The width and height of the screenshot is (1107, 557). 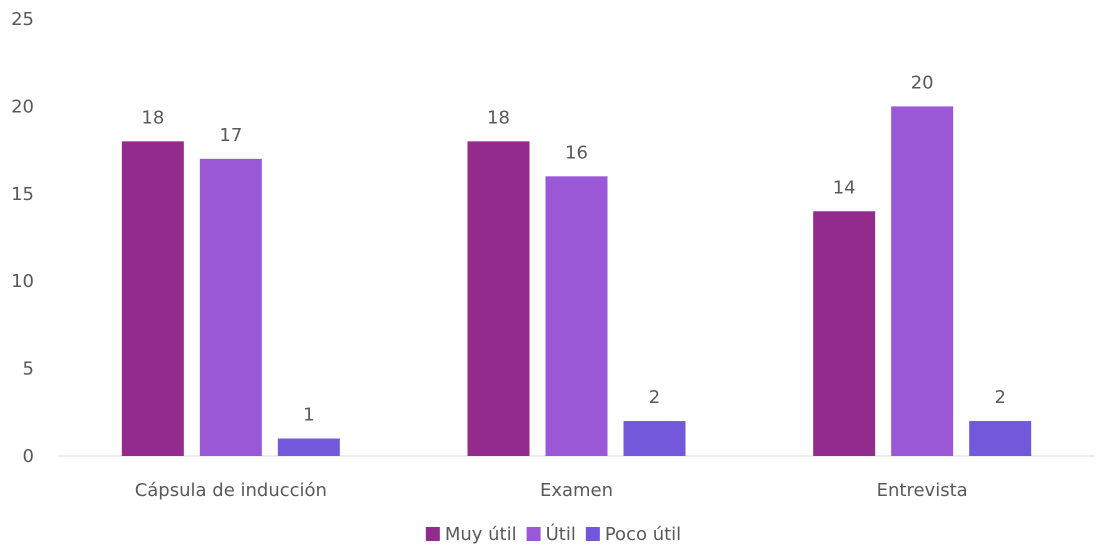 What do you see at coordinates (576, 490) in the screenshot?
I see `category-label: Examen` at bounding box center [576, 490].